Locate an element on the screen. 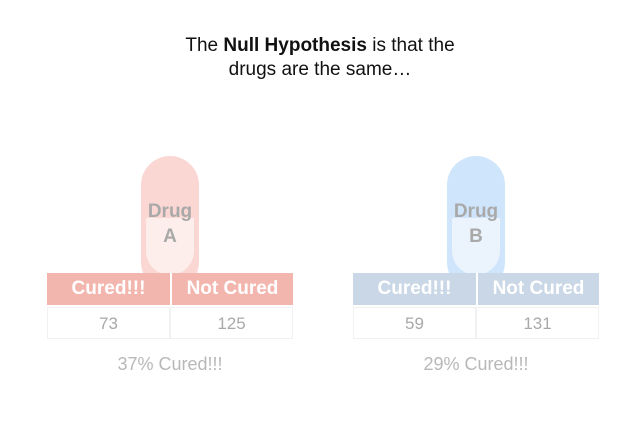 The height and width of the screenshot is (427, 640). drug-a-header-not-cured: Not Cured is located at coordinates (231, 289).